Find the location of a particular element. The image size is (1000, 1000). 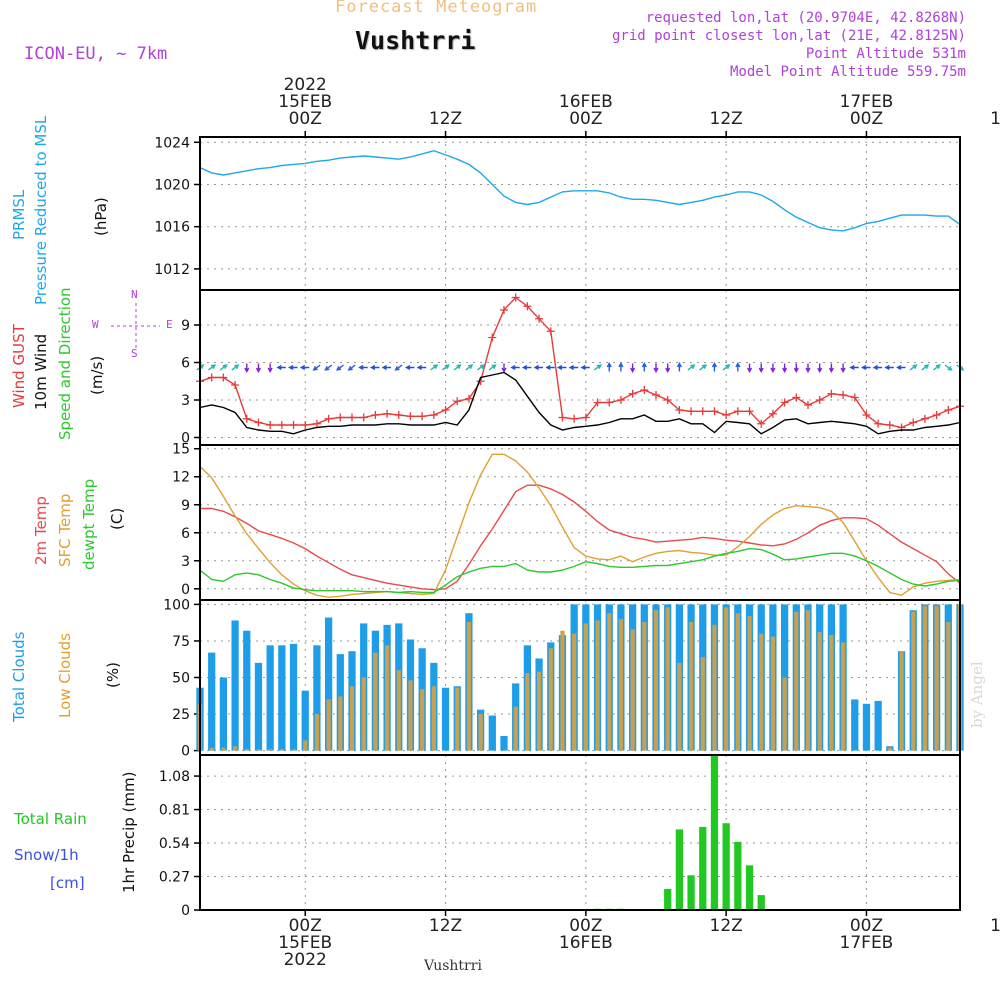

y-tick-label: 100 is located at coordinates (176, 605).